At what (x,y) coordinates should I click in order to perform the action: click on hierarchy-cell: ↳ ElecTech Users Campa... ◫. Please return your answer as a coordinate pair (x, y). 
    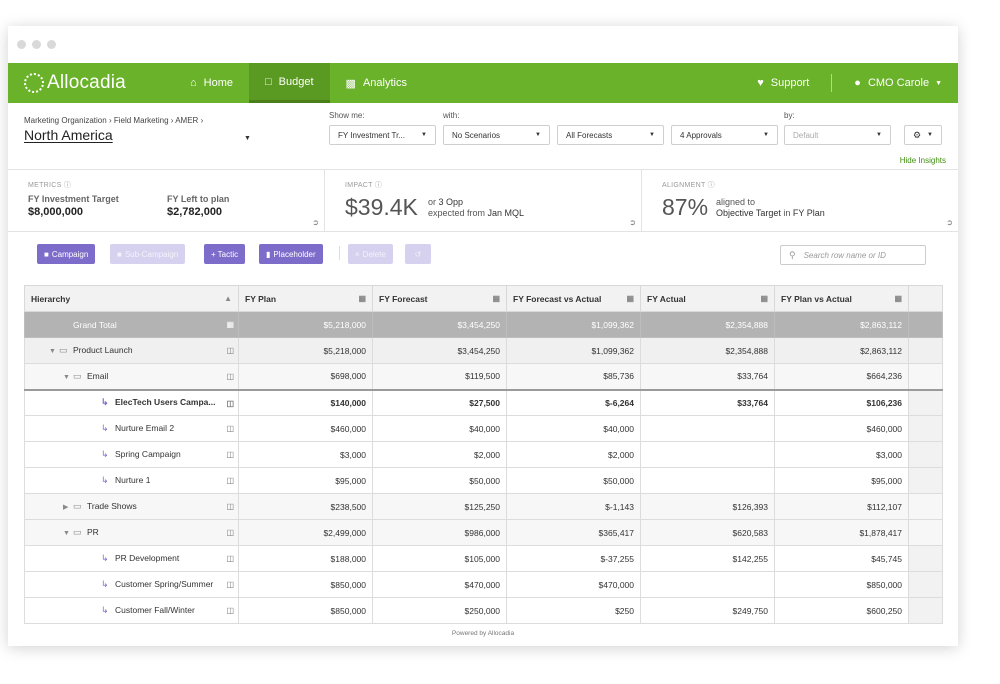
    Looking at the image, I should click on (131, 402).